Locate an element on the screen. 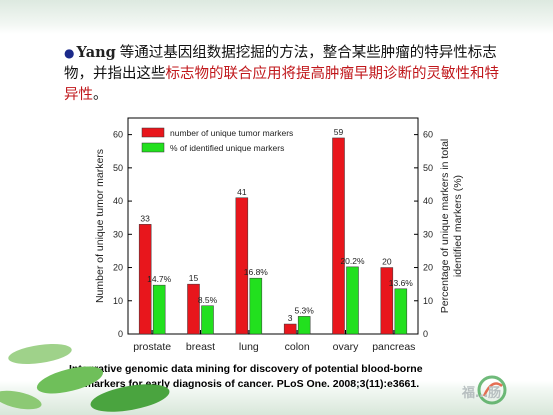  data-label-identified: 8.5% is located at coordinates (208, 300).